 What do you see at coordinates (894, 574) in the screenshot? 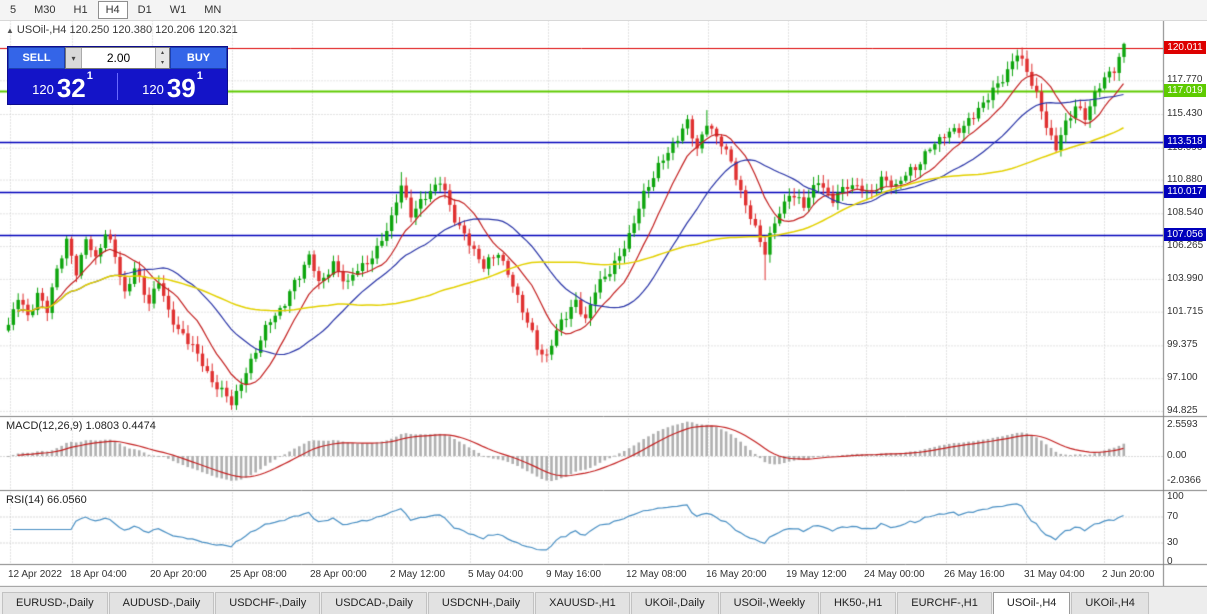
I see `date-axis-label: 24 May 00:00` at bounding box center [894, 574].